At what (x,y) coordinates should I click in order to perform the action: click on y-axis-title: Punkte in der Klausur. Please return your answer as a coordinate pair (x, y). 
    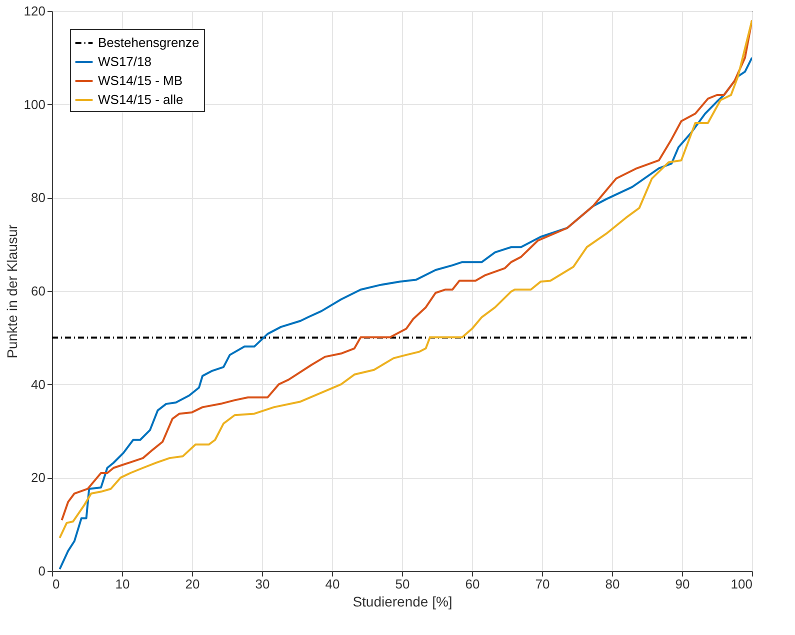
    Looking at the image, I should click on (12, 291).